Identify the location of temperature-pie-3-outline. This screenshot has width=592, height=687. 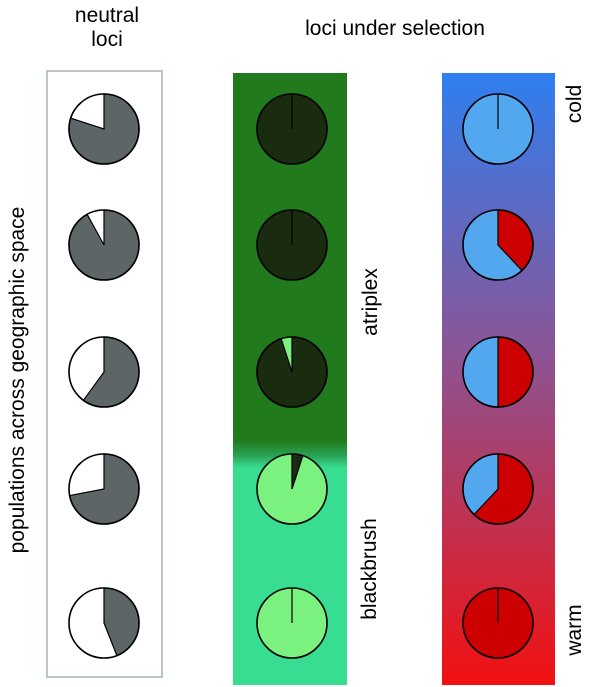
(498, 372).